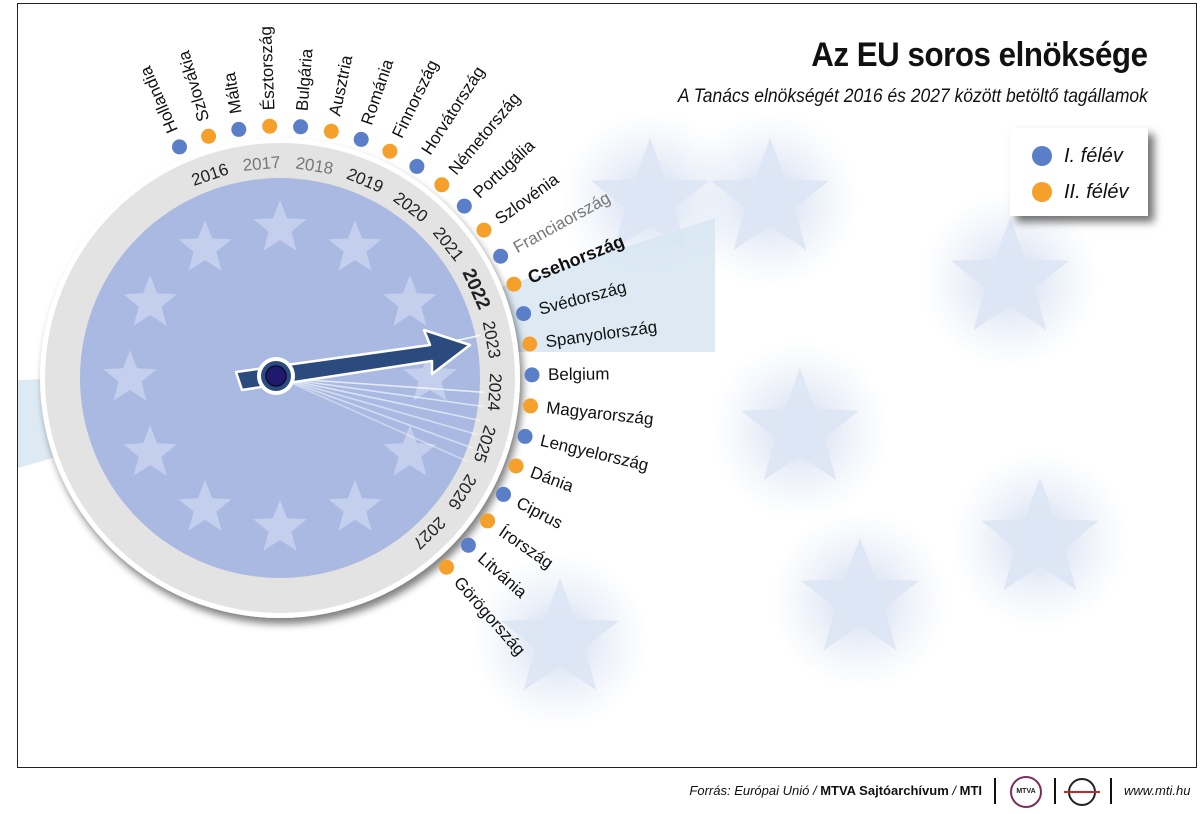 The width and height of the screenshot is (1200, 814). I want to click on current-presidency-arrow, so click(353, 361).